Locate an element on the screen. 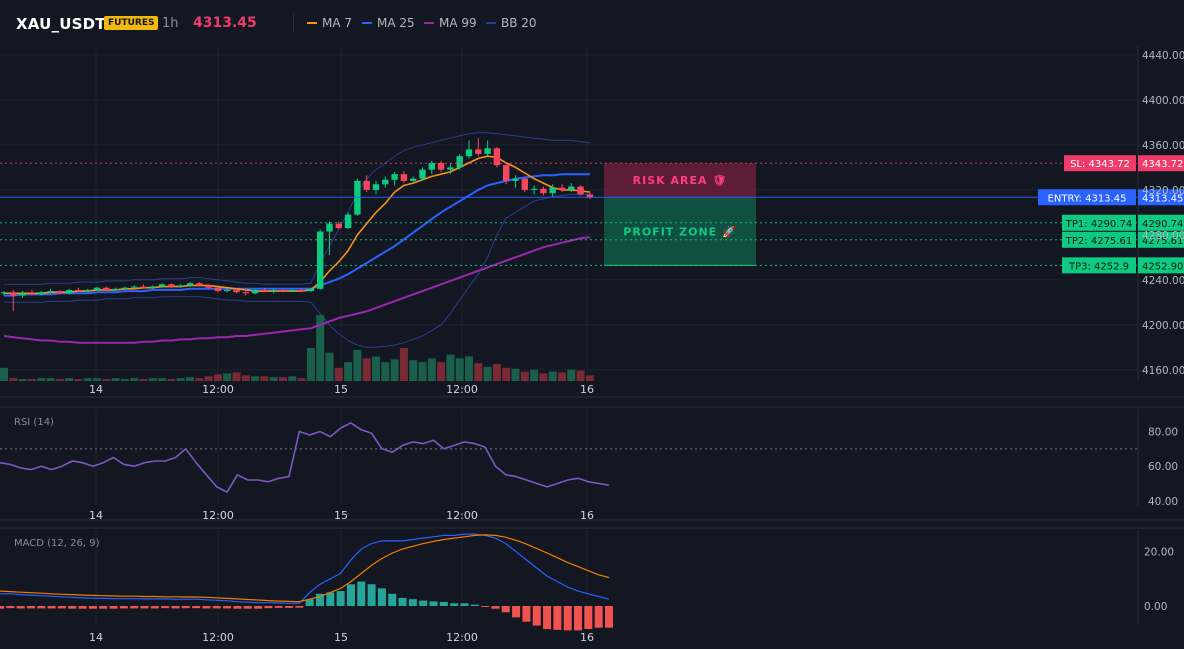 The width and height of the screenshot is (1184, 649). tp2-label: TP2: 4275.61 is located at coordinates (1098, 241).